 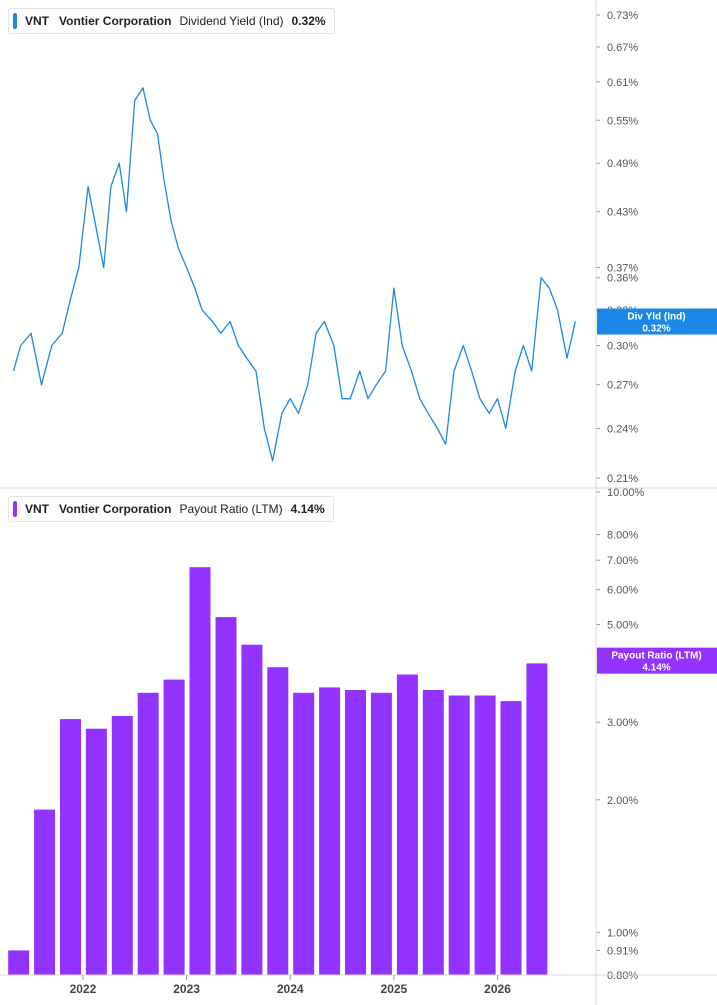 What do you see at coordinates (394, 989) in the screenshot?
I see `x-tick-label: 2025` at bounding box center [394, 989].